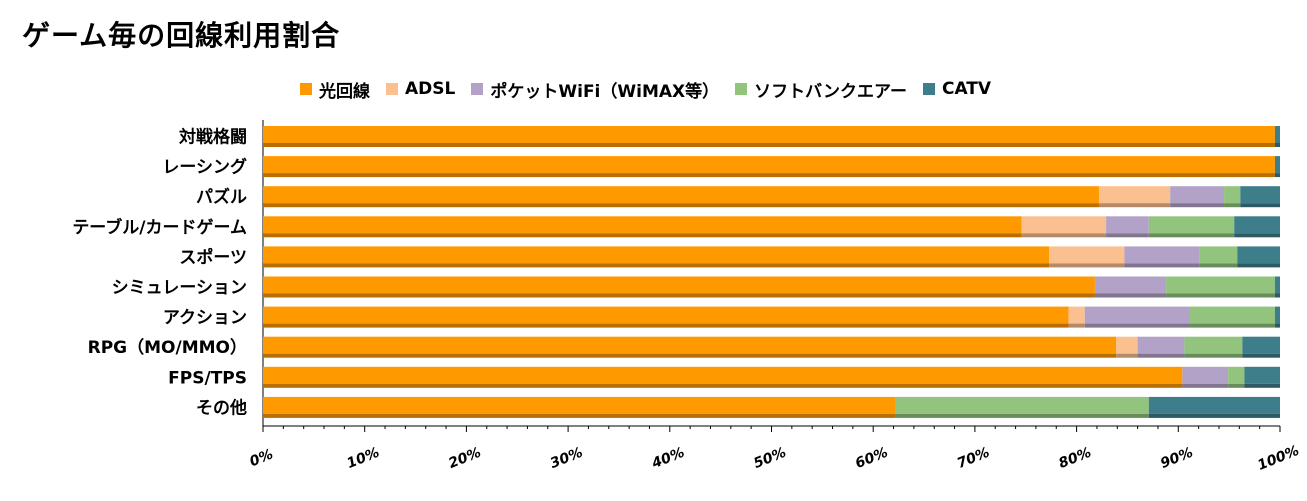  What do you see at coordinates (1278, 458) in the screenshot?
I see `x-tick-label: 100%` at bounding box center [1278, 458].